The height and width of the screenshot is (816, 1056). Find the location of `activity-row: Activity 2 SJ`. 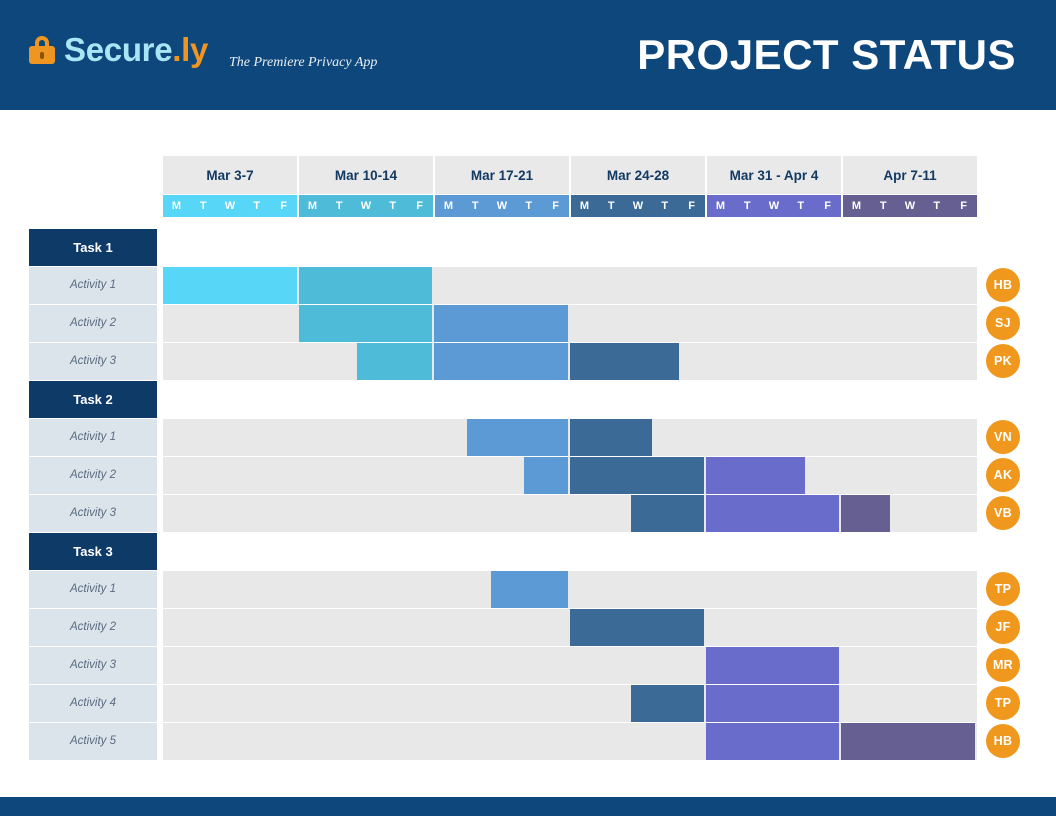

activity-row: Activity 2 SJ is located at coordinates (528, 323).